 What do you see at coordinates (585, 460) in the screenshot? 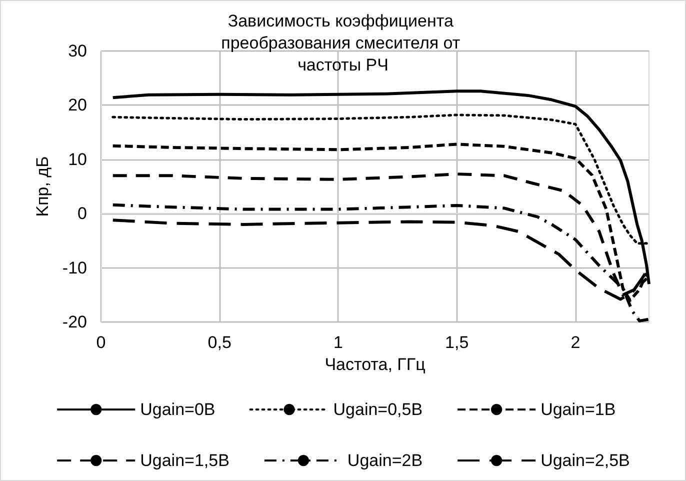
I see `legend-label: Ugain=2,5В` at bounding box center [585, 460].